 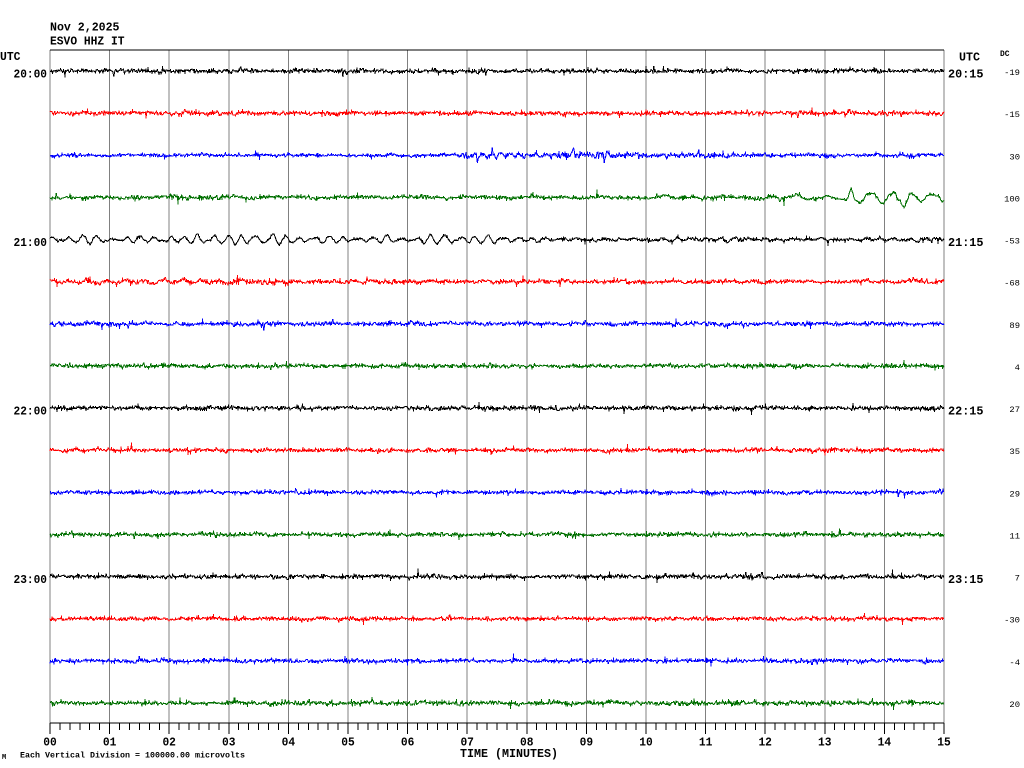 I want to click on svg-text: 21:15, so click(x=966, y=243).